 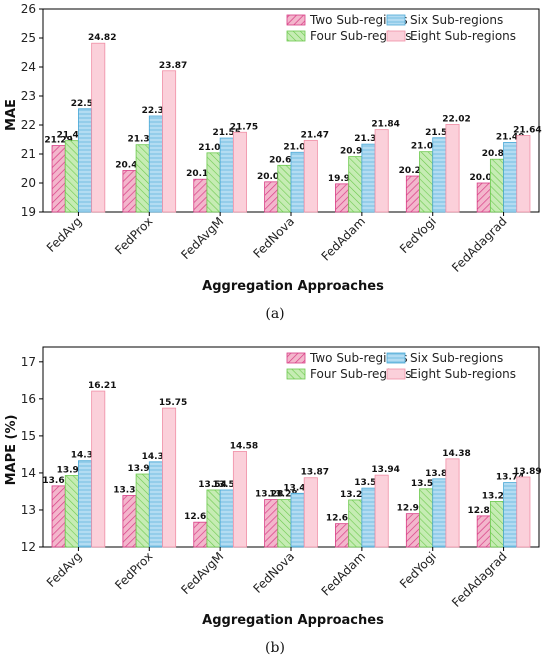 What do you see at coordinates (156, 457) in the screenshot?
I see `data-label: 14.30` at bounding box center [156, 457].